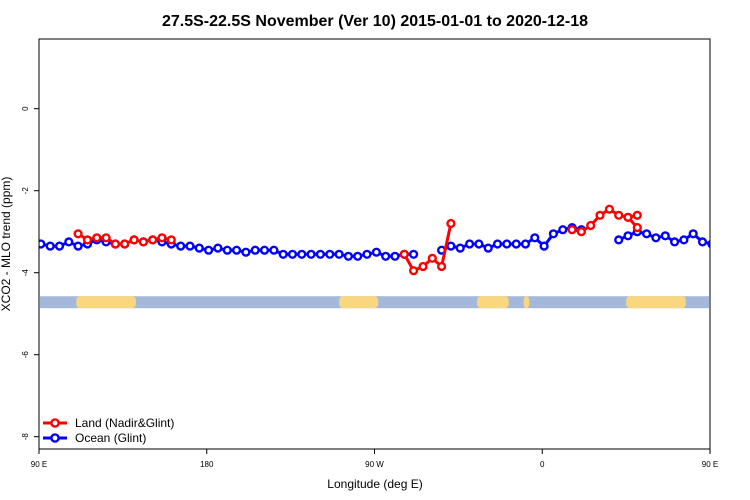  I want to click on legend-label: Ocean (Glint), so click(110, 438).